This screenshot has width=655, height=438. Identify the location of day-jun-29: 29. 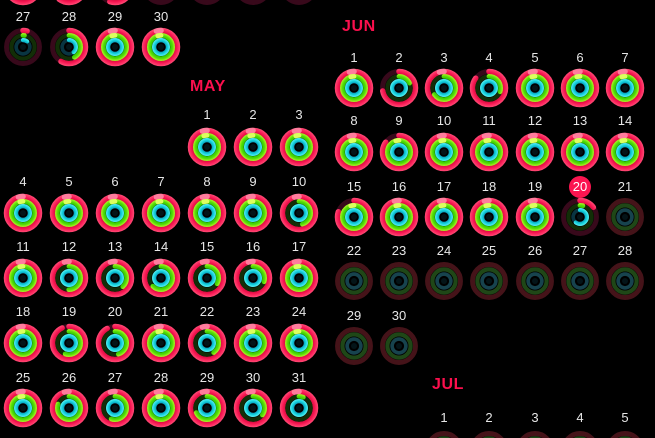
(354, 337).